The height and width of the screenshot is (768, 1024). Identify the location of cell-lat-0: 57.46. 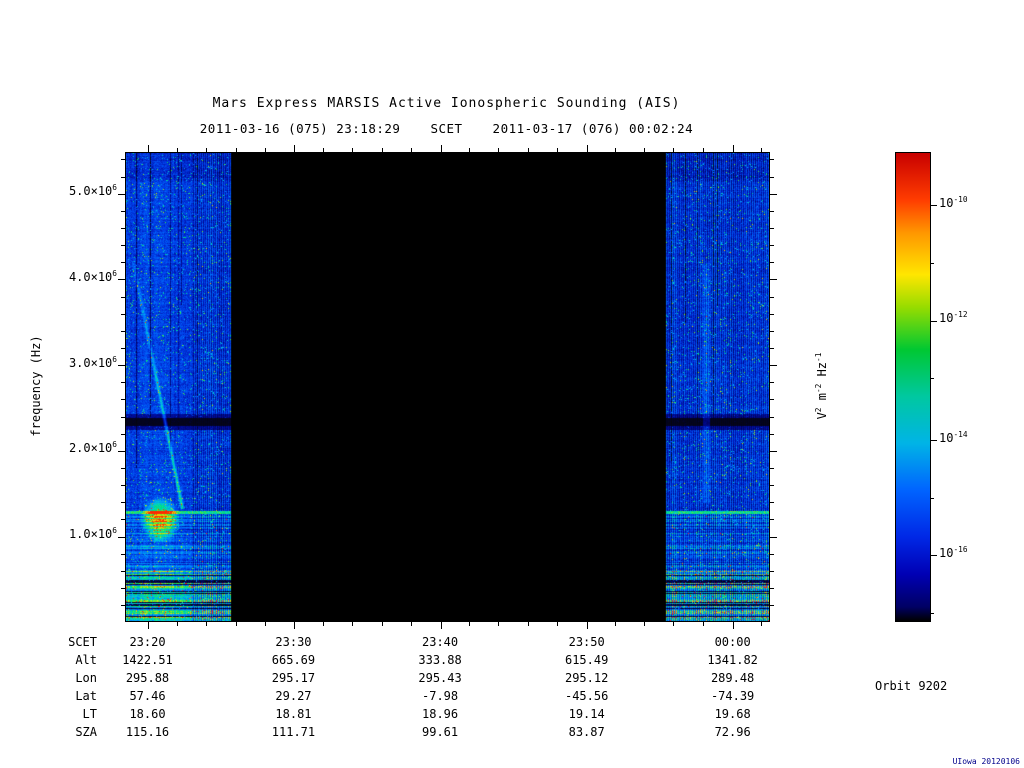
(147, 696).